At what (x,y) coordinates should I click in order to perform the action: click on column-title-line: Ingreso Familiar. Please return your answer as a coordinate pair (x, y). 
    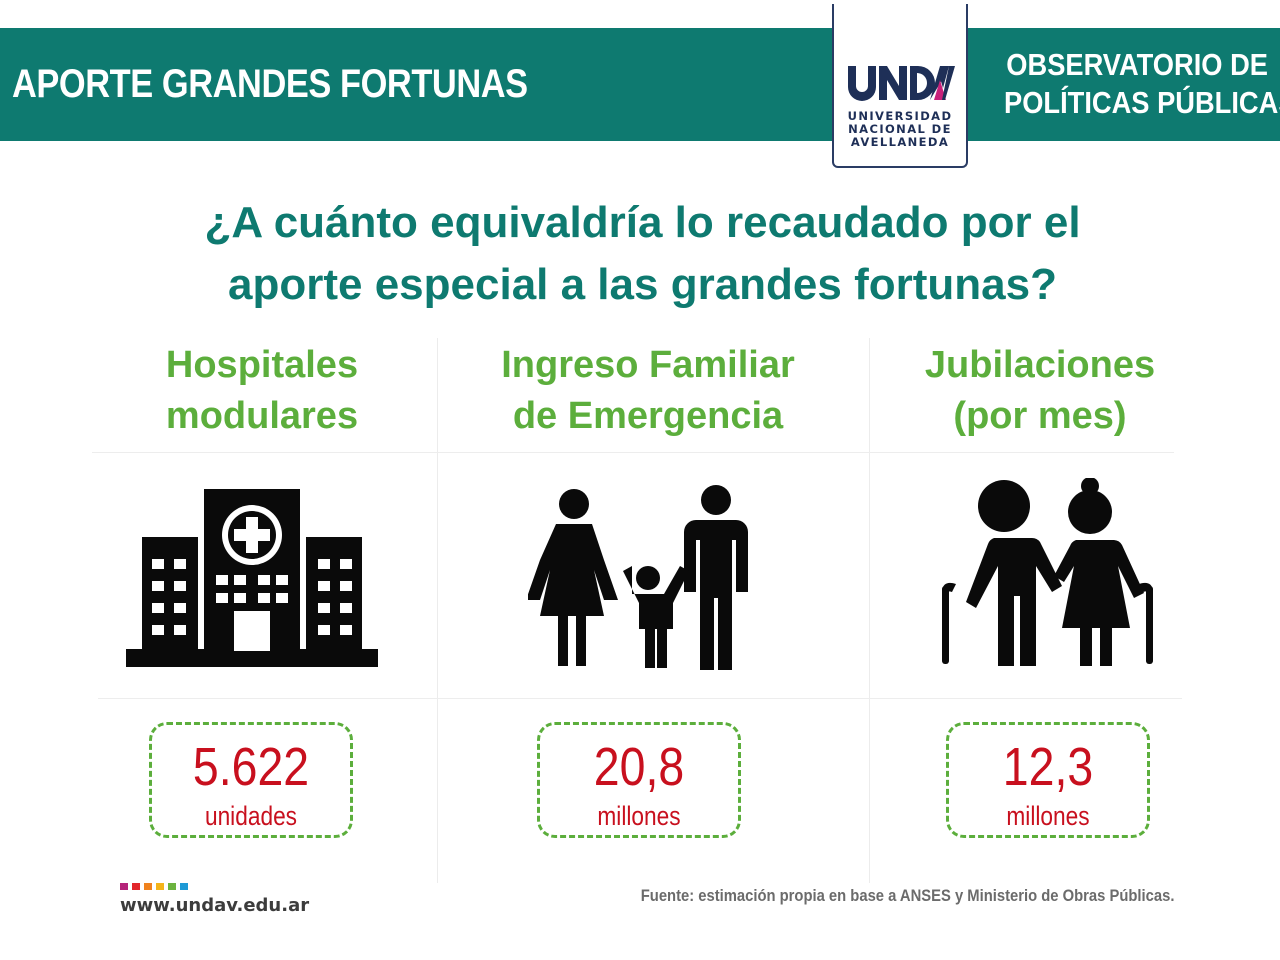
    Looking at the image, I should click on (648, 365).